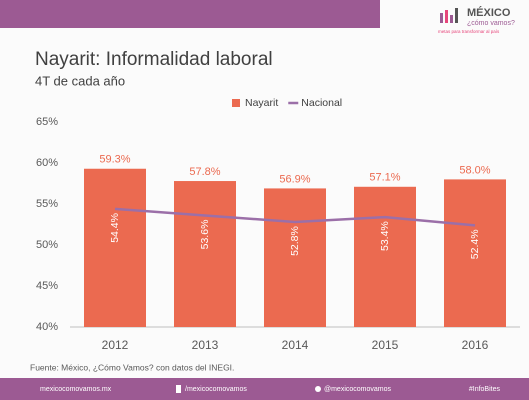 The width and height of the screenshot is (529, 400). Describe the element at coordinates (216, 389) in the screenshot. I see `footer-facebook: /mexicocomovamos` at that location.